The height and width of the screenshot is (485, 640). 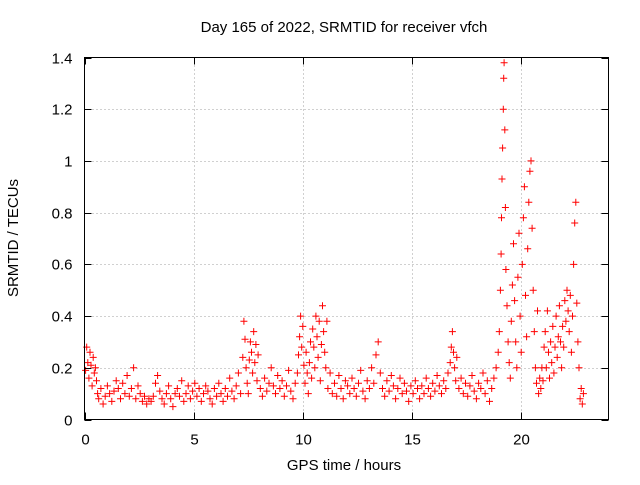 What do you see at coordinates (412, 440) in the screenshot?
I see `x-tick-label: 15` at bounding box center [412, 440].